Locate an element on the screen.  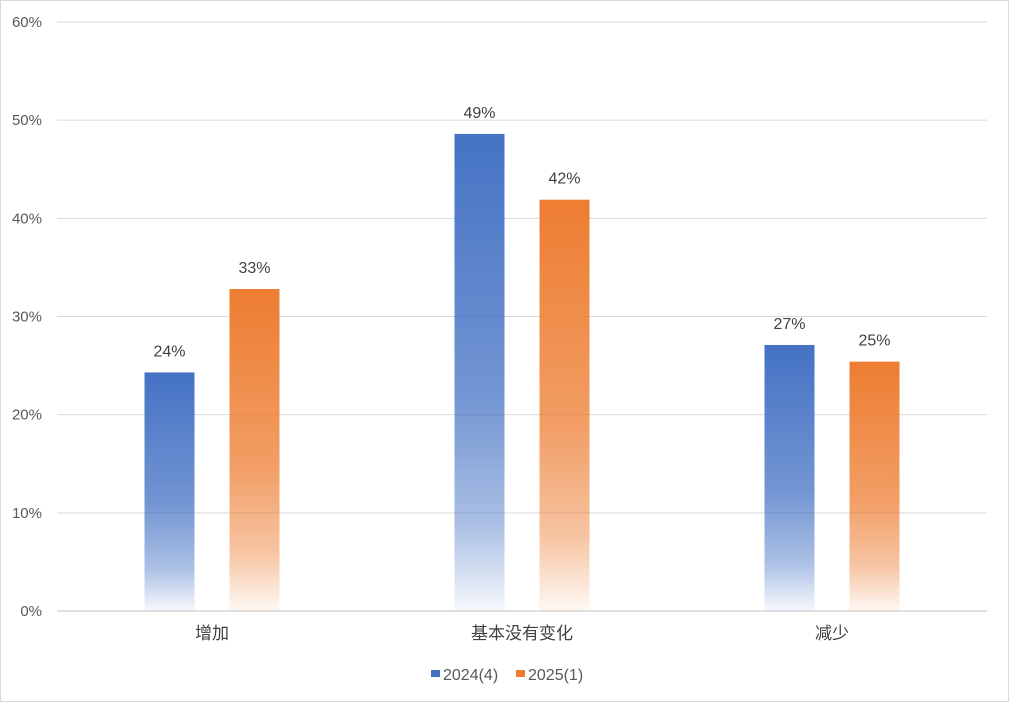
legend-label: 2025(1) is located at coordinates (555, 675).